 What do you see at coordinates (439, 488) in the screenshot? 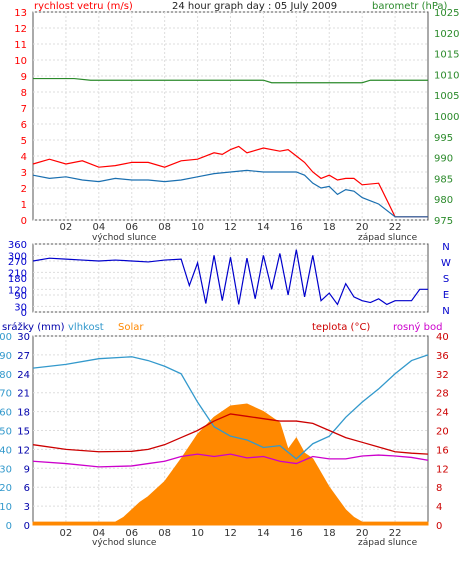
I see `temperature-tick: 8` at bounding box center [439, 488].